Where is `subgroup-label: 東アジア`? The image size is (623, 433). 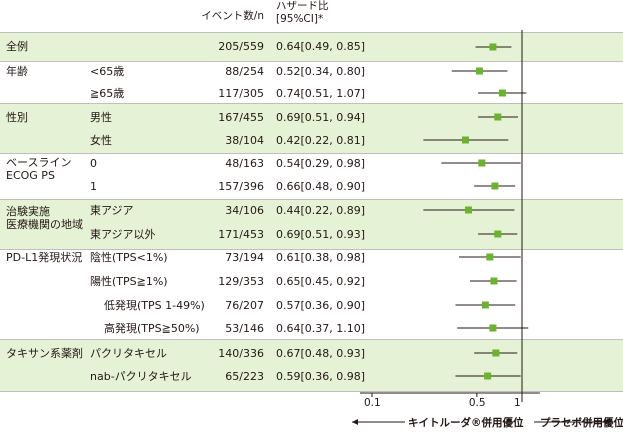
subgroup-label: 東アジア is located at coordinates (112, 210).